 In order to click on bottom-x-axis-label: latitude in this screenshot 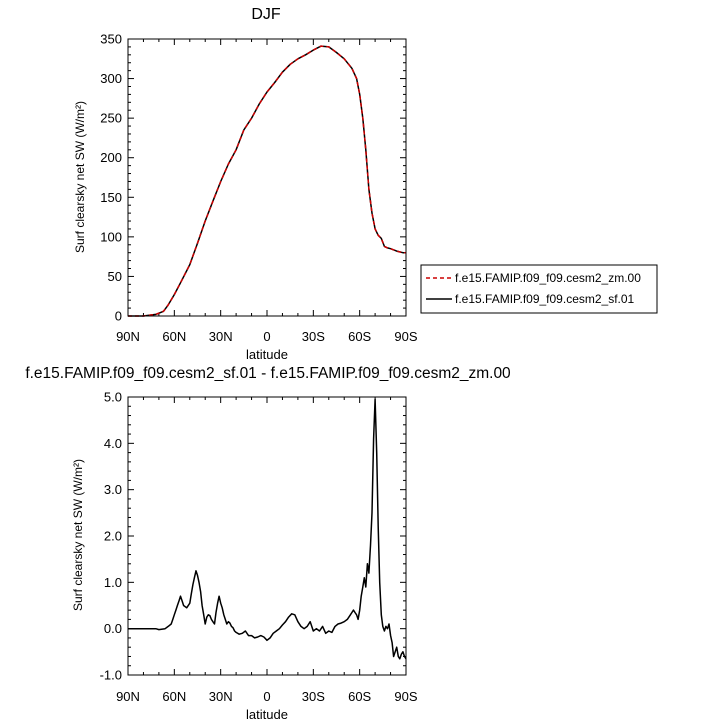, I will do `click(267, 714)`.